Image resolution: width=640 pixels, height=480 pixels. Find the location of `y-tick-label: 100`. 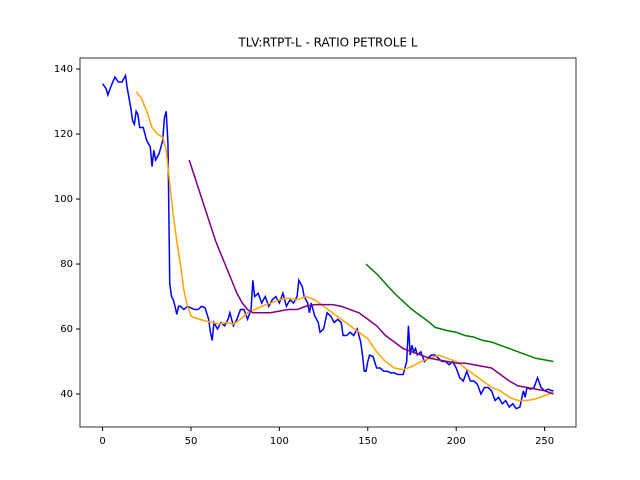

y-tick-label: 100 is located at coordinates (63, 199).